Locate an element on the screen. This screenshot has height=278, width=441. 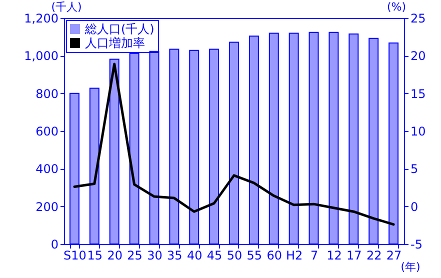
y2-tick-label: -5 is located at coordinates (416, 245).